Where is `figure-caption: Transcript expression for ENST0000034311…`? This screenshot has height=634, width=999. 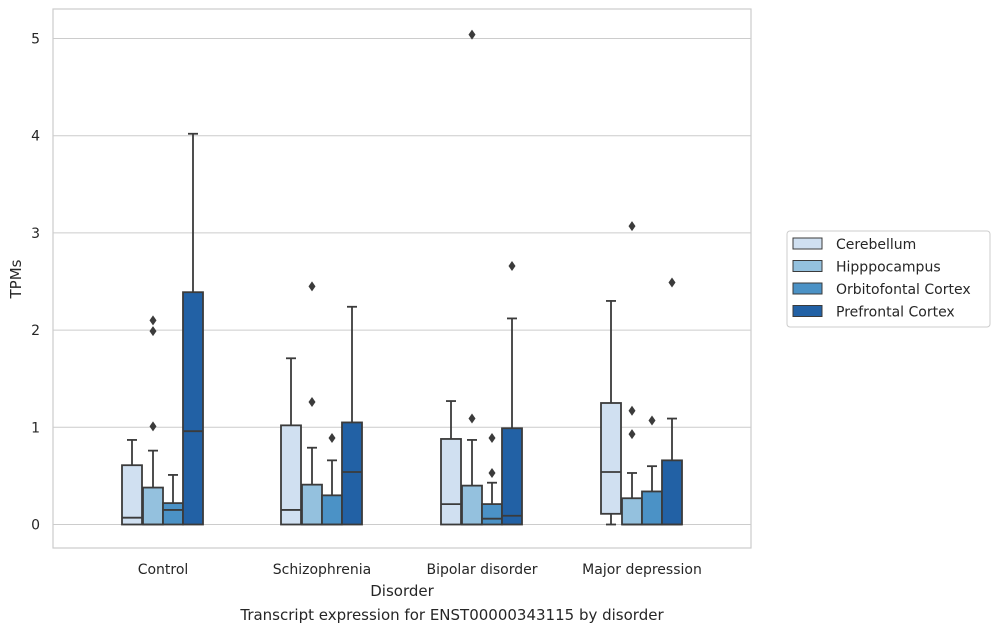
figure-caption: Transcript expression for ENST0000034311… is located at coordinates (452, 615).